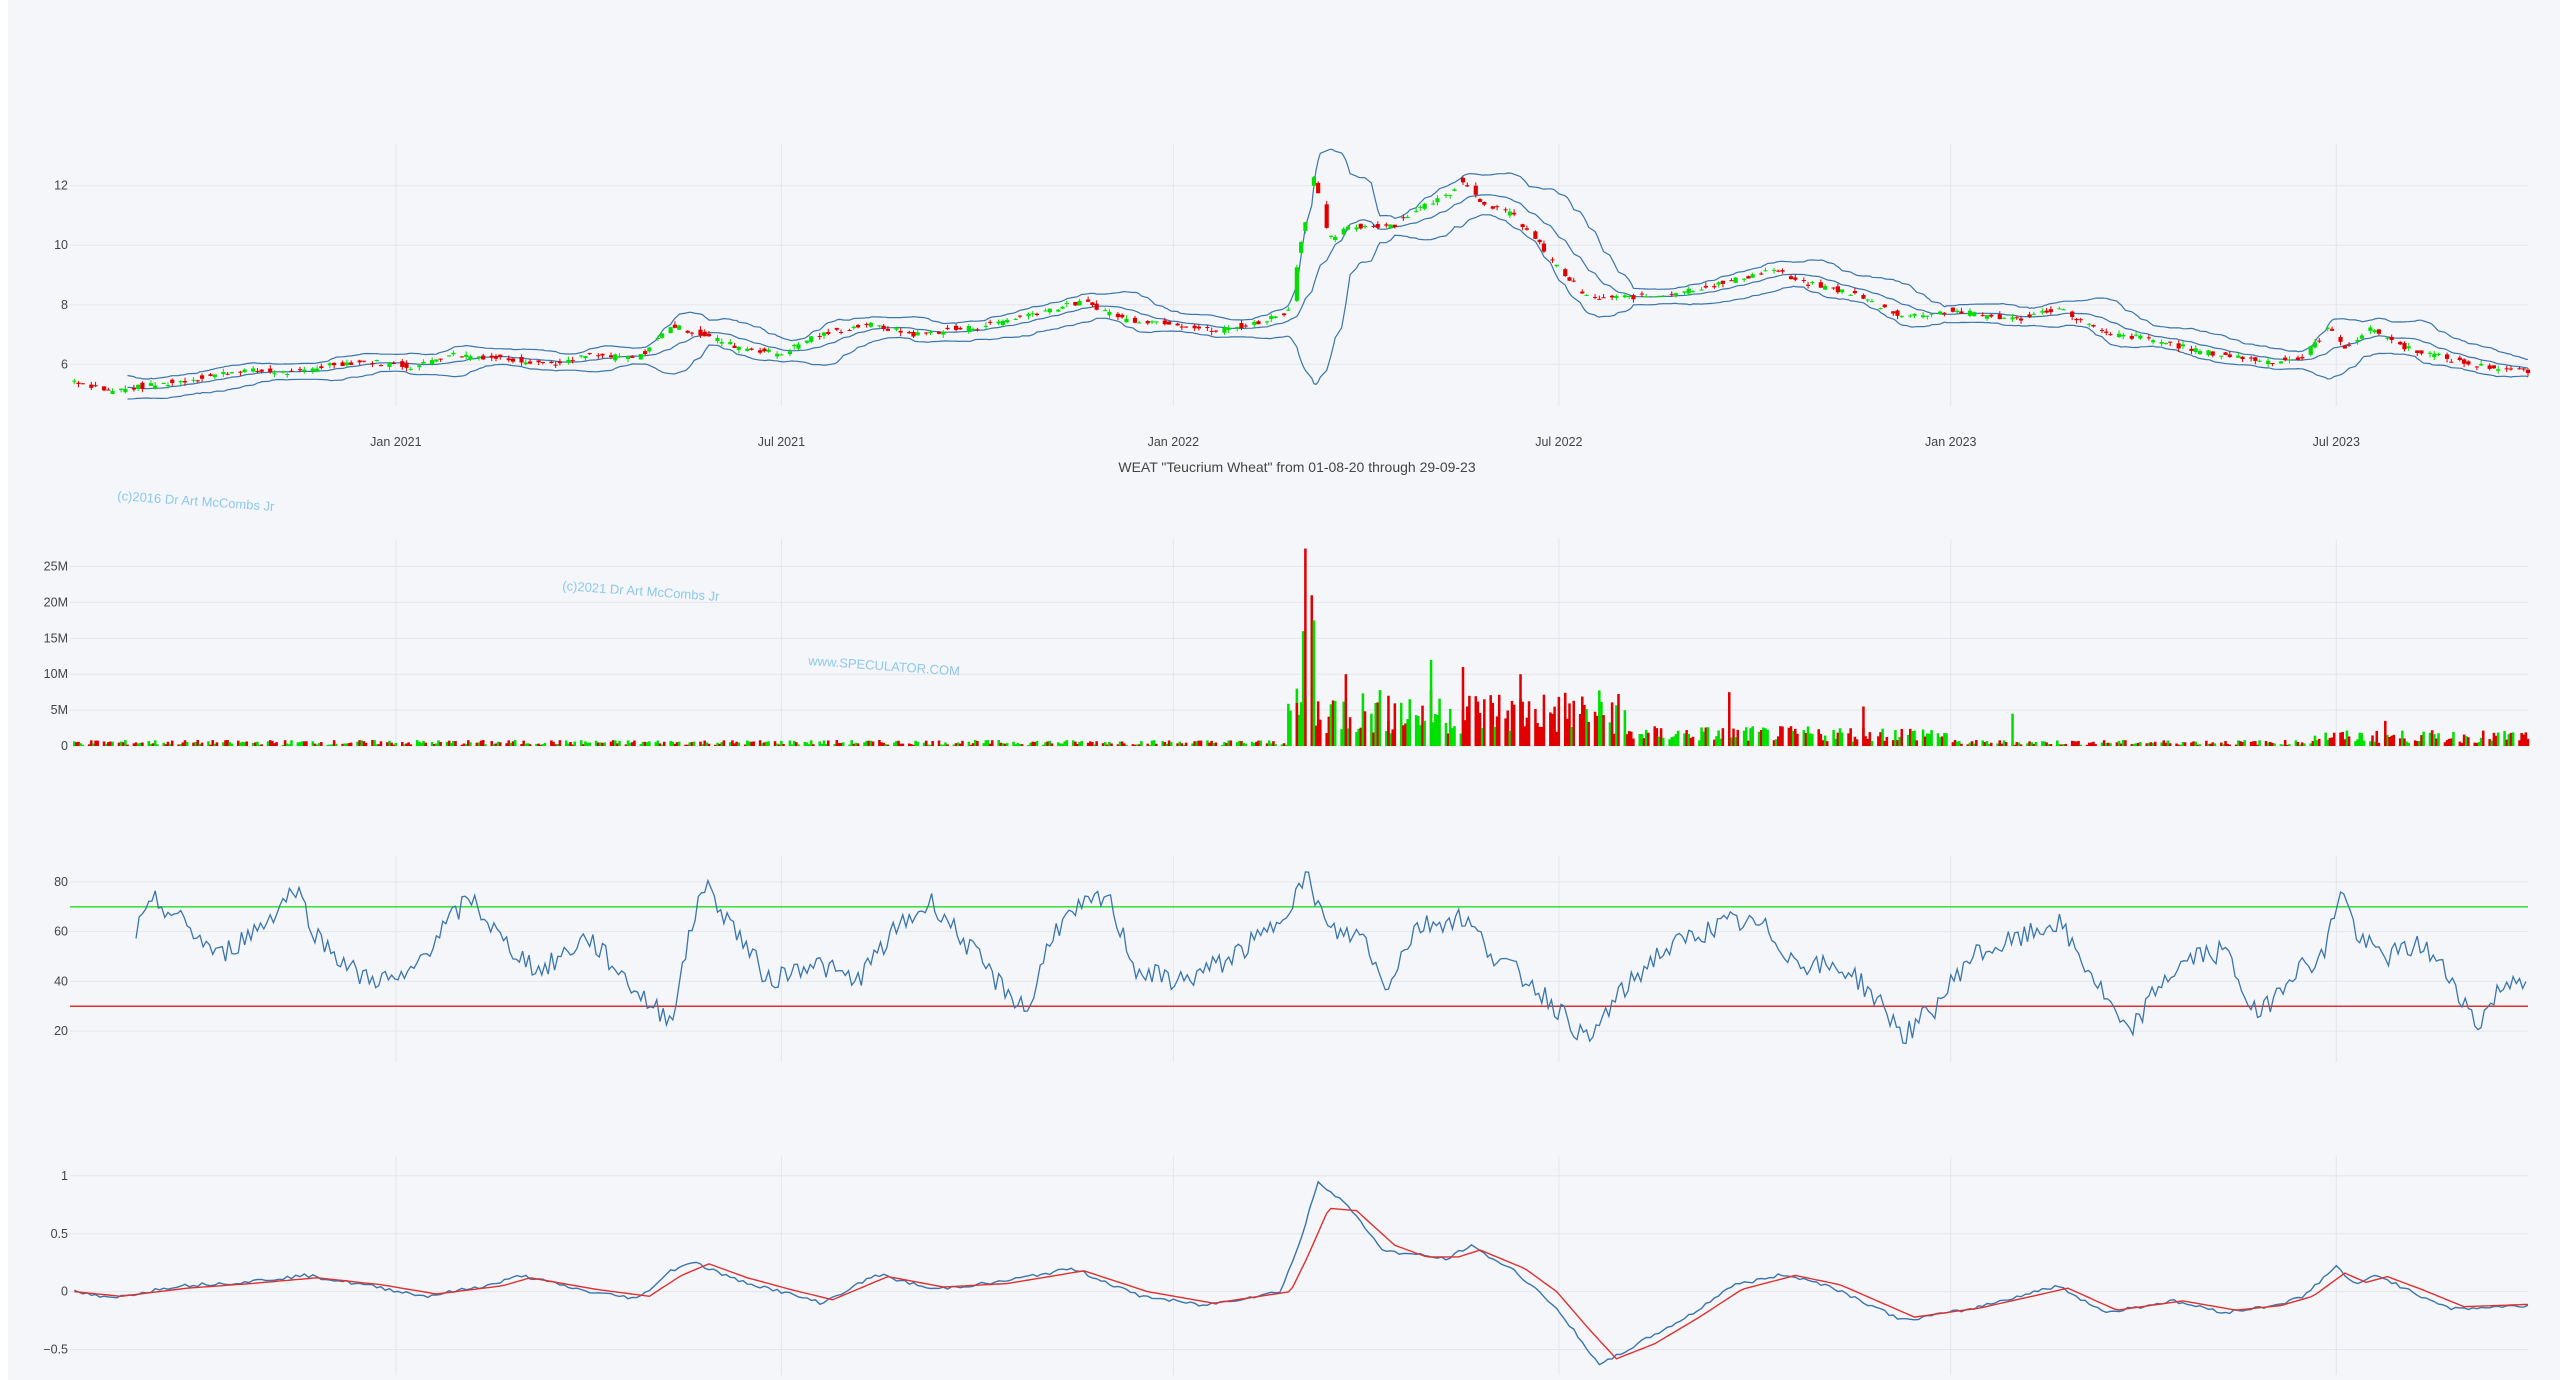 This screenshot has height=1380, width=2560. What do you see at coordinates (64, 305) in the screenshot?
I see `price-y-tick: 8` at bounding box center [64, 305].